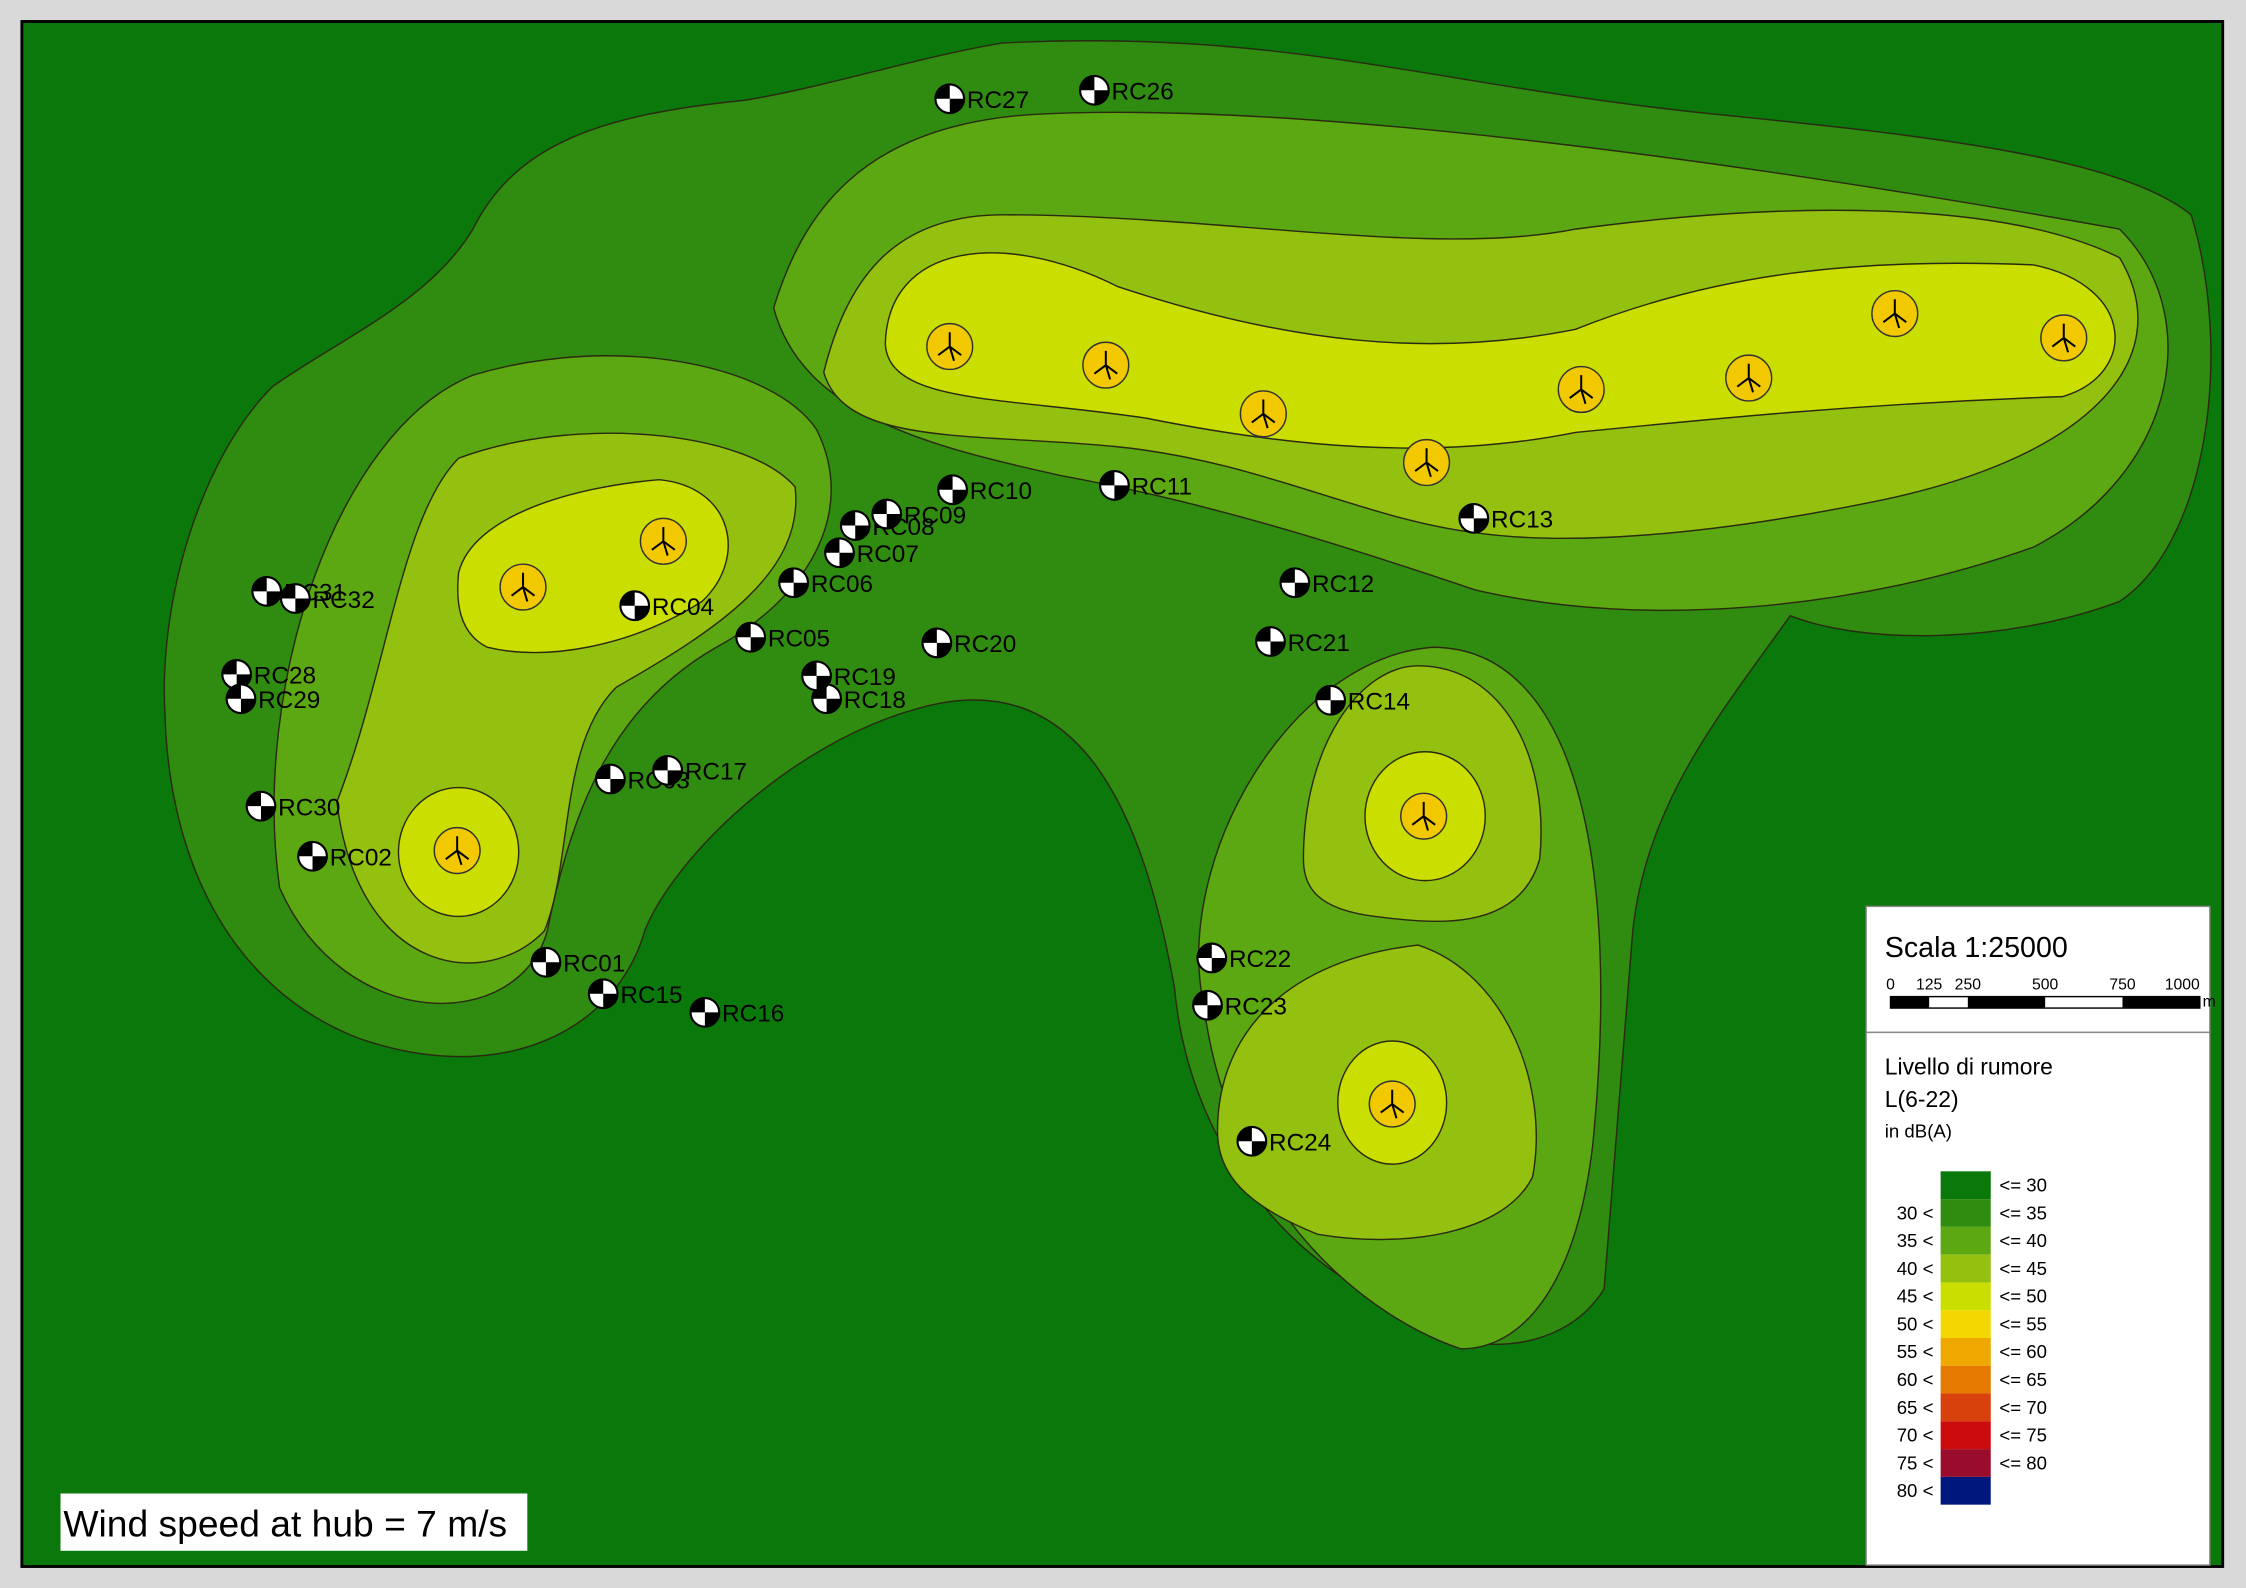 Image resolution: width=2246 pixels, height=1588 pixels. What do you see at coordinates (272, 699) in the screenshot?
I see `receptor: RC29` at bounding box center [272, 699].